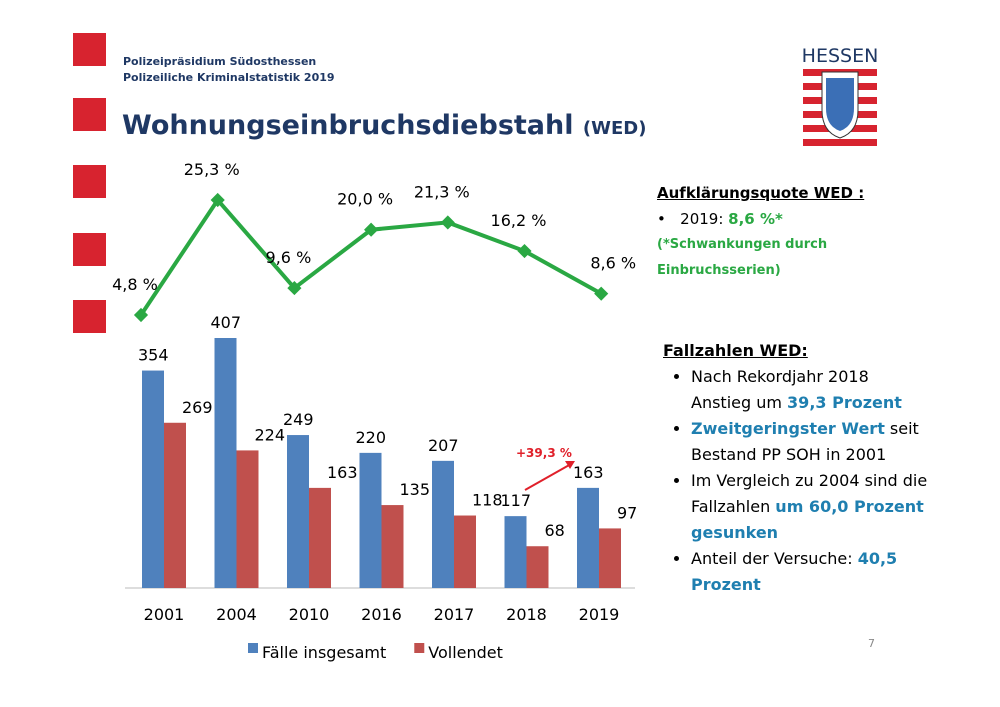  I want to click on data-label: 135, so click(415, 489).